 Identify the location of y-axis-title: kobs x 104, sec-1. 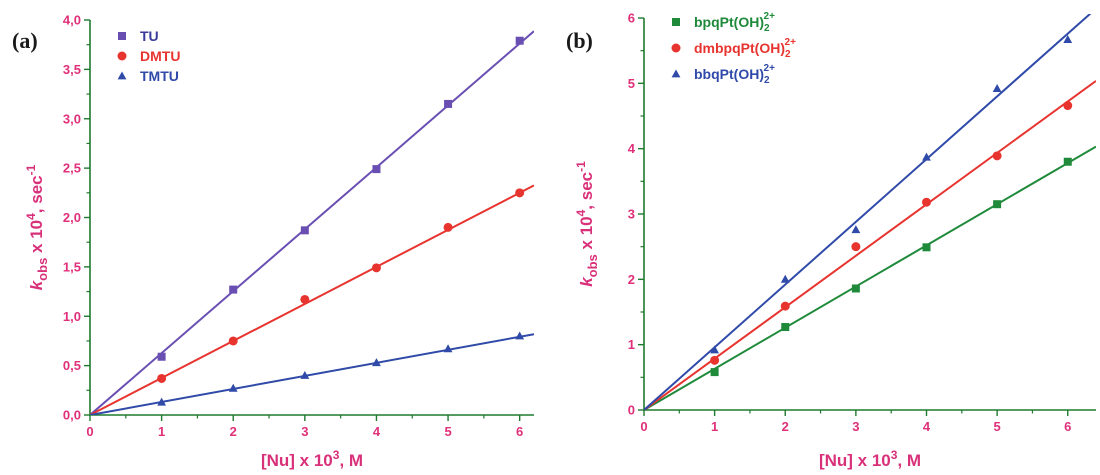
(37, 227).